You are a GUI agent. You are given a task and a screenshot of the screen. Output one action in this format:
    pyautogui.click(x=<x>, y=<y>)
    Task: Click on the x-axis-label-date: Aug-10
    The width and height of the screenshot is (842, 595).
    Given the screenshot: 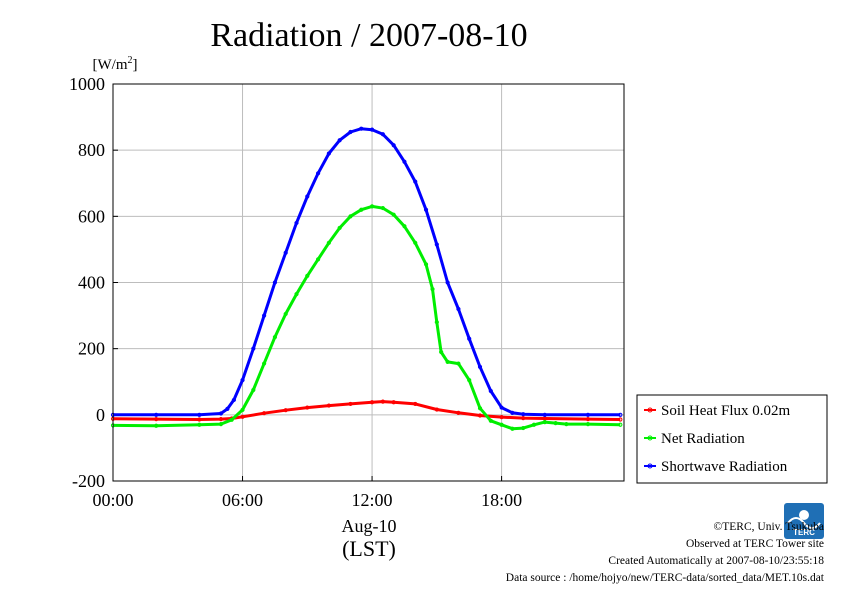 What is the action you would take?
    pyautogui.click(x=369, y=526)
    